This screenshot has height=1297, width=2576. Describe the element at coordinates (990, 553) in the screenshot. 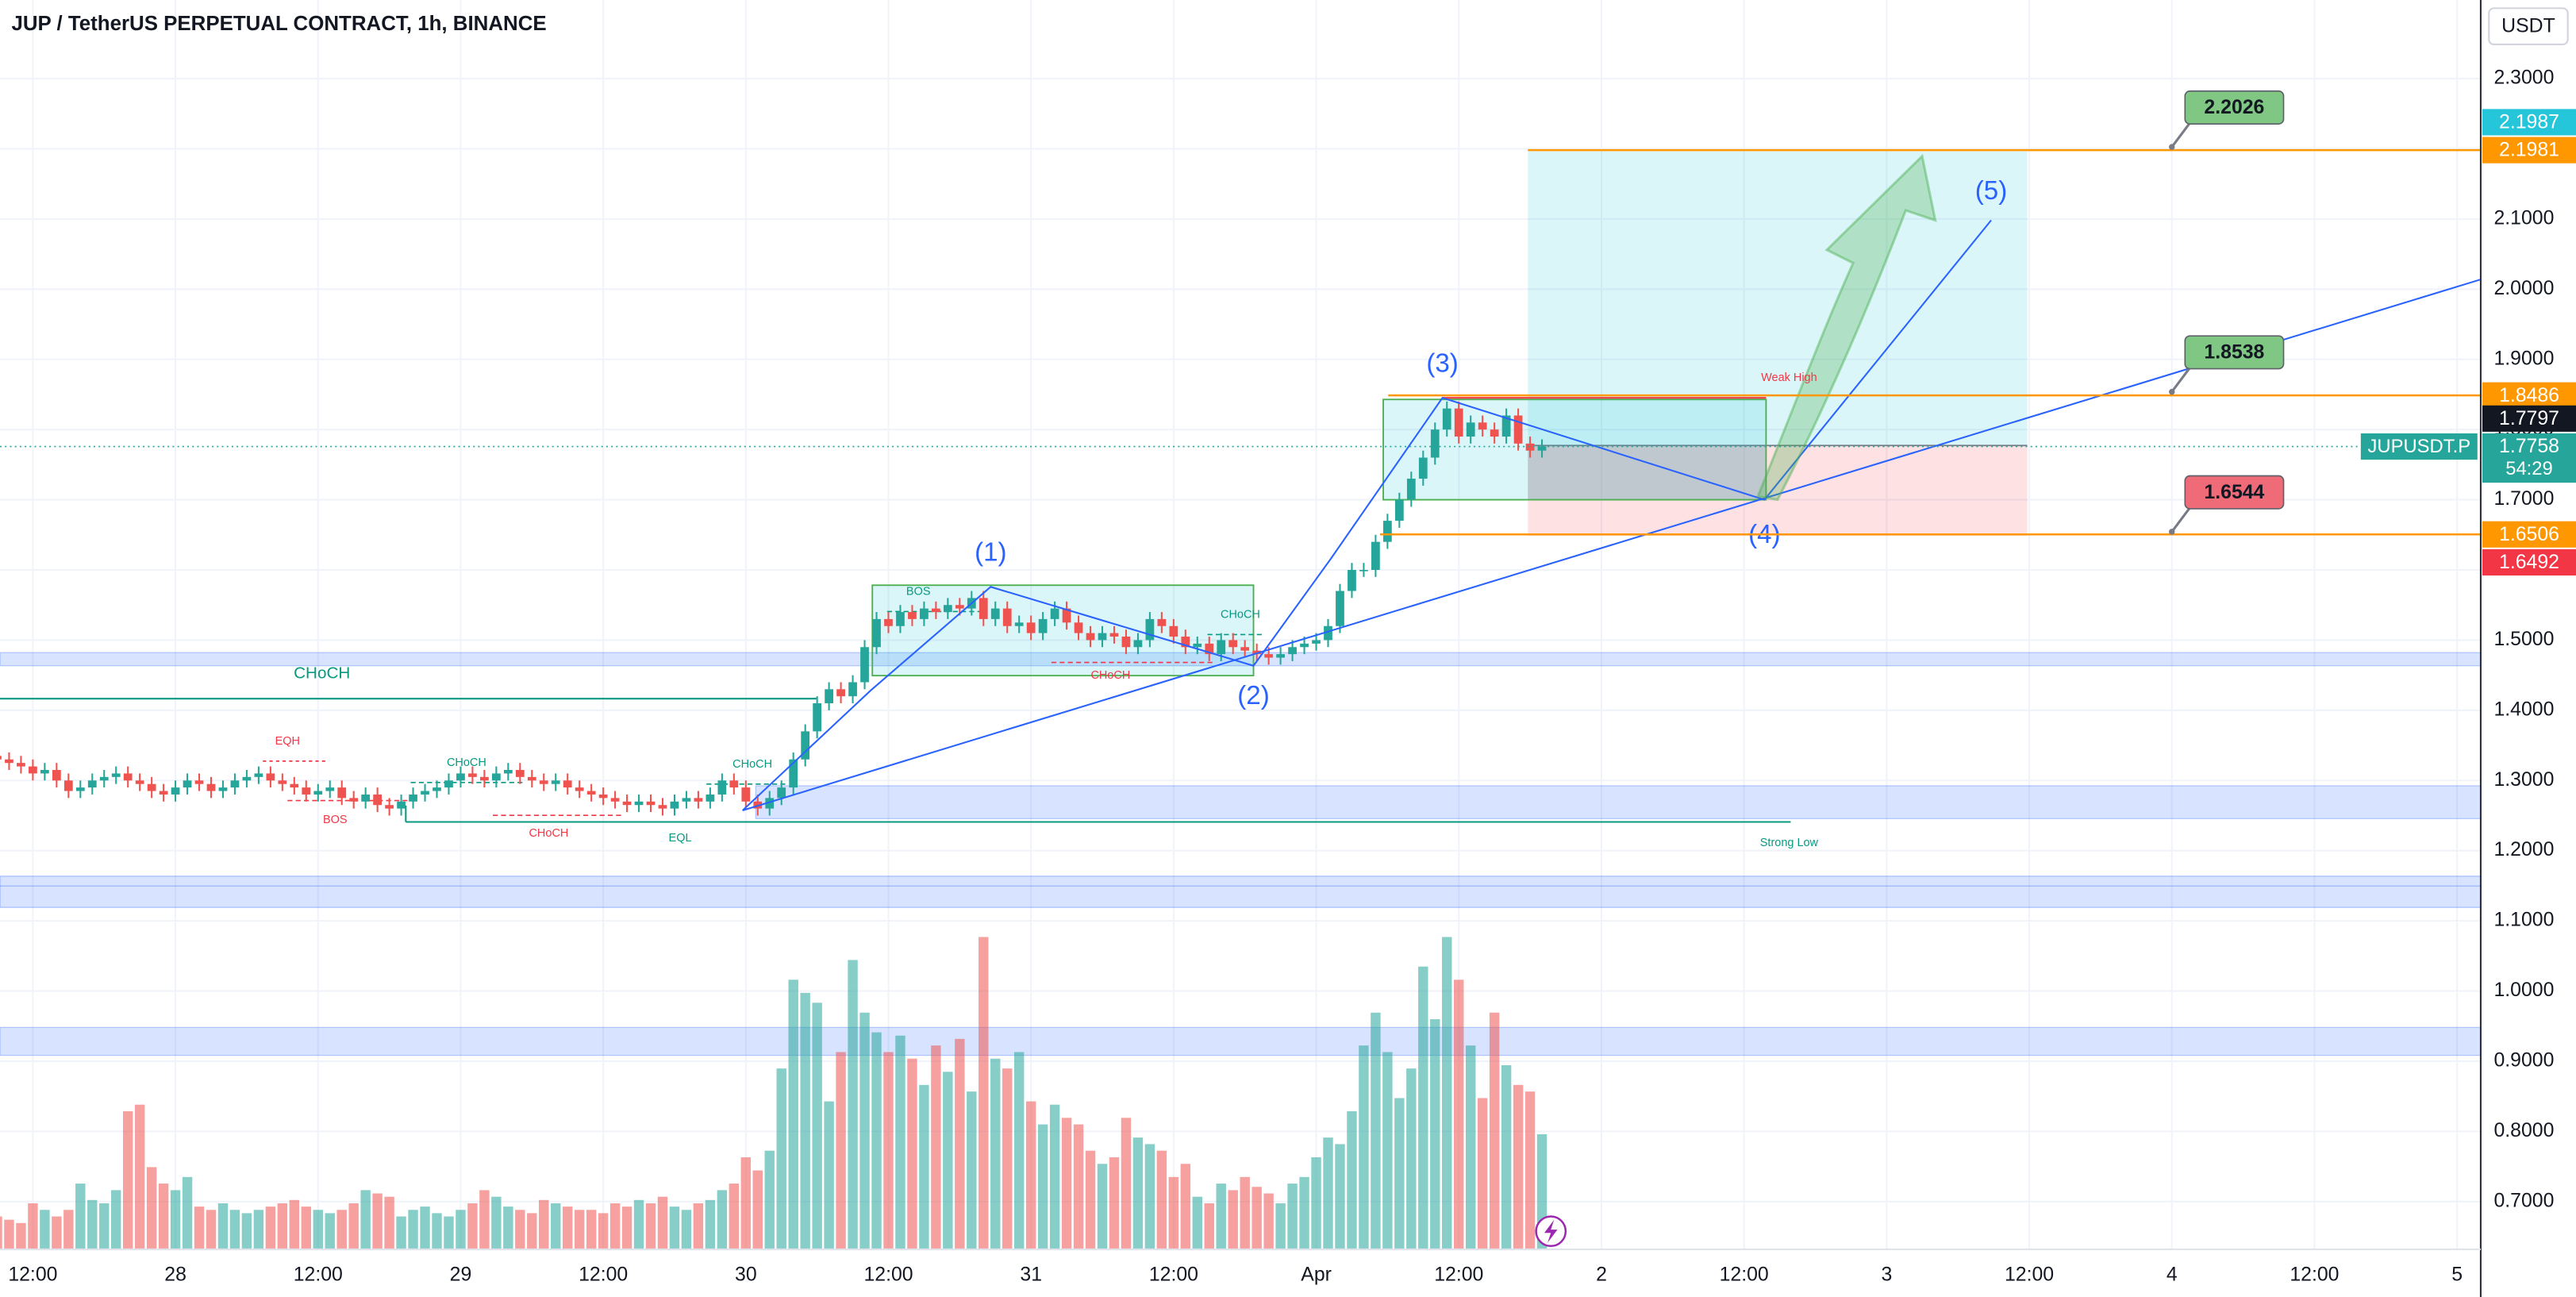

I see `wave-label: (1)` at that location.